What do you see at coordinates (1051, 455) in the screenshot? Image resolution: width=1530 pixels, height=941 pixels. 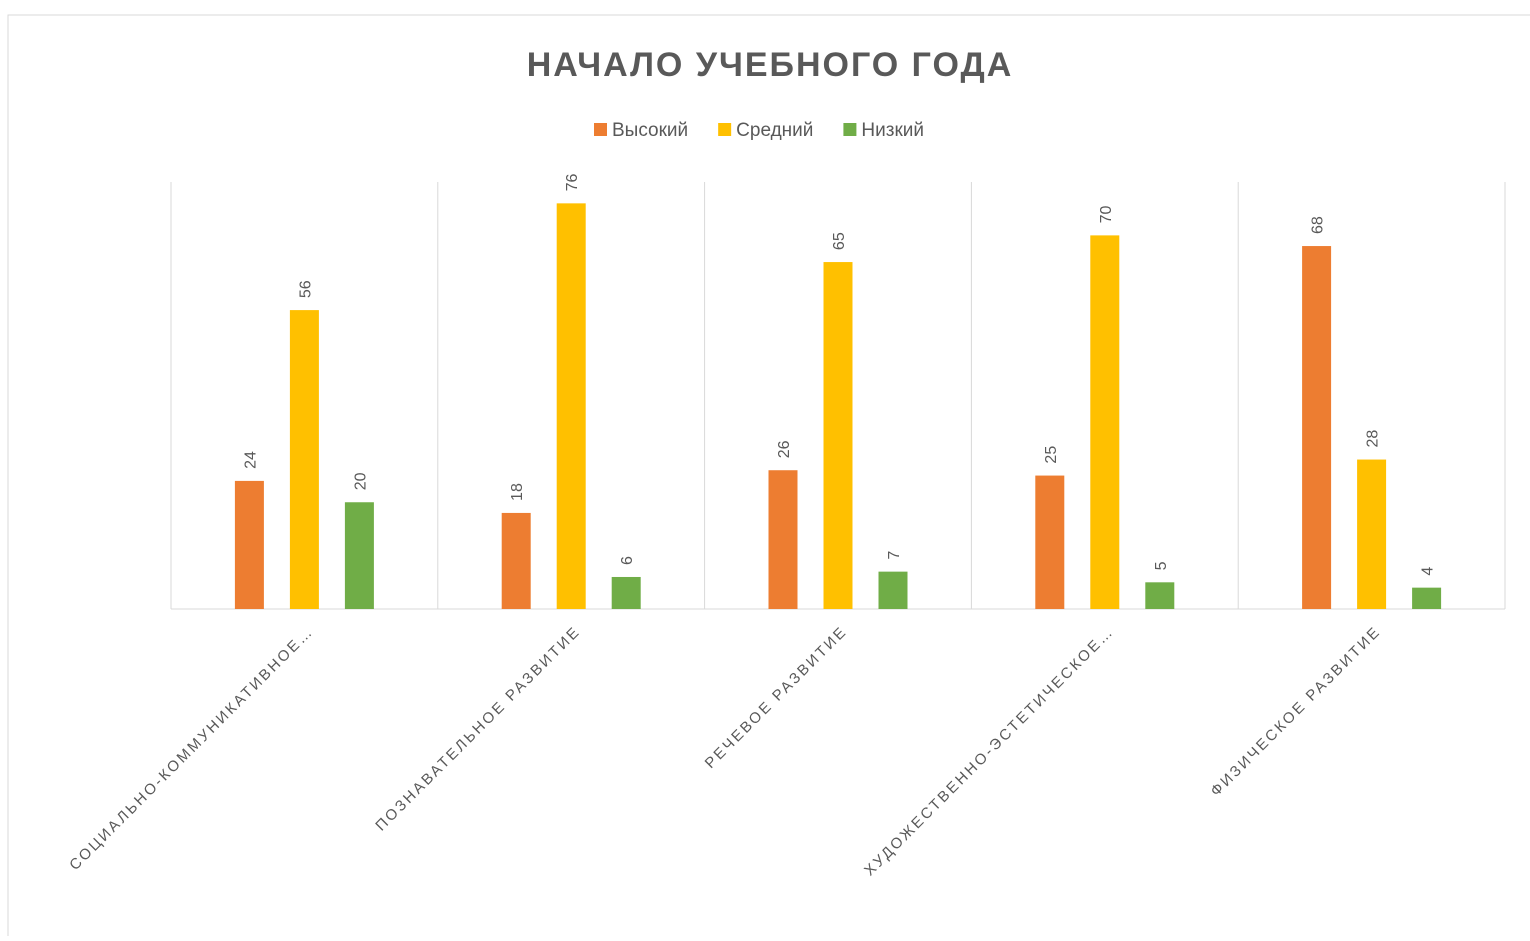 I see `data-label: 25` at bounding box center [1051, 455].